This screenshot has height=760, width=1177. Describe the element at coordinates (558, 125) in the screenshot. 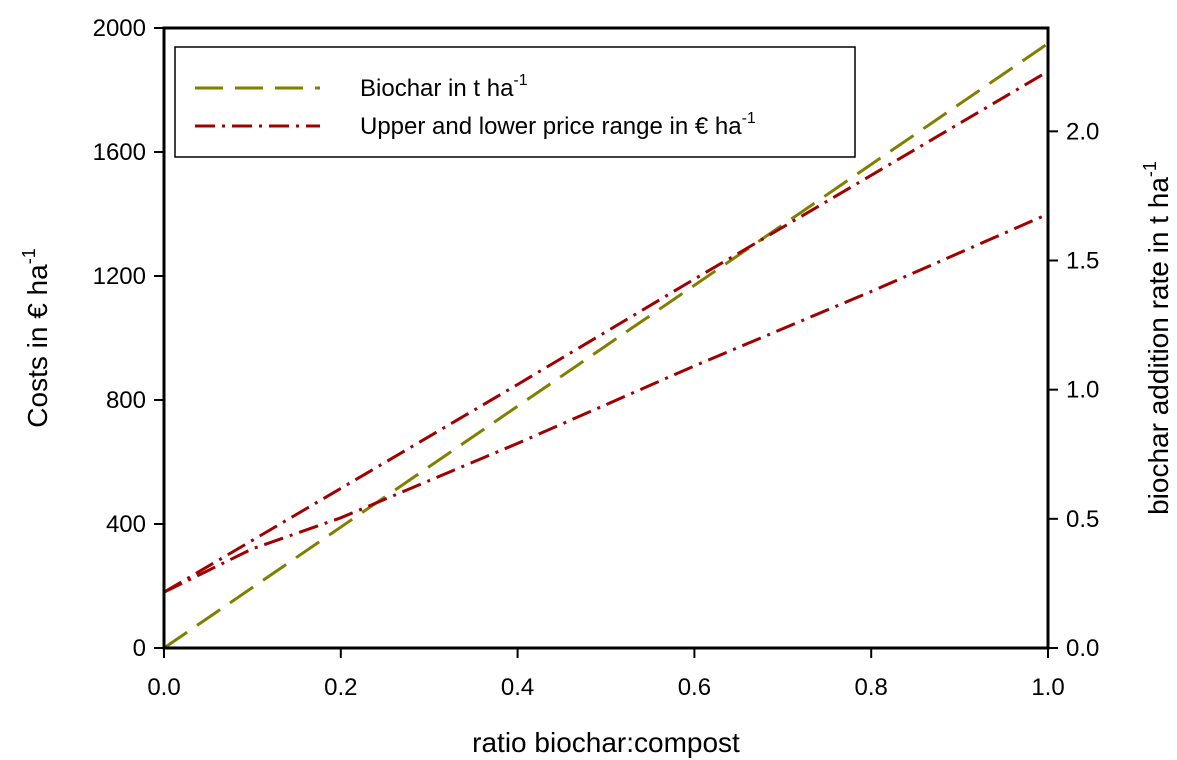

I see `legend-label-price-range: Upper and lower price range in € ha-1` at that location.